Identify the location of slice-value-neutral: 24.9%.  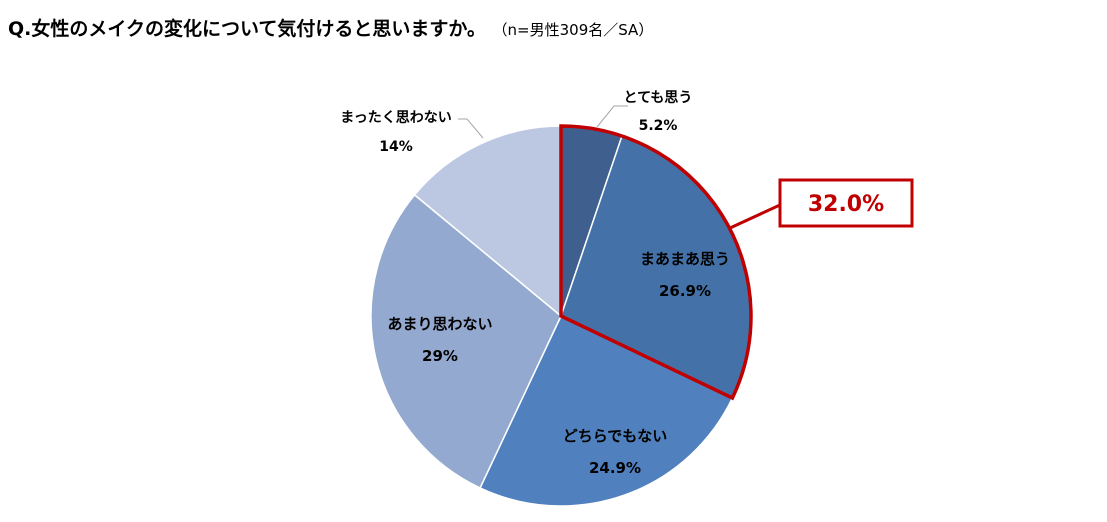
(615, 468).